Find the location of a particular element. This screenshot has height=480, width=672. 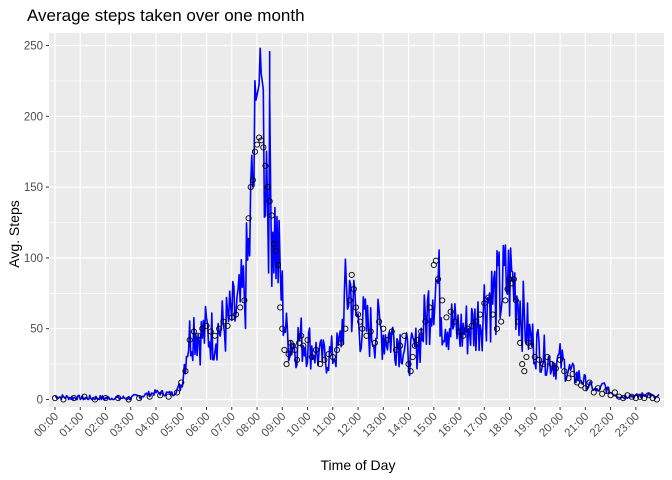

y-tick-label: 150 is located at coordinates (33, 188).